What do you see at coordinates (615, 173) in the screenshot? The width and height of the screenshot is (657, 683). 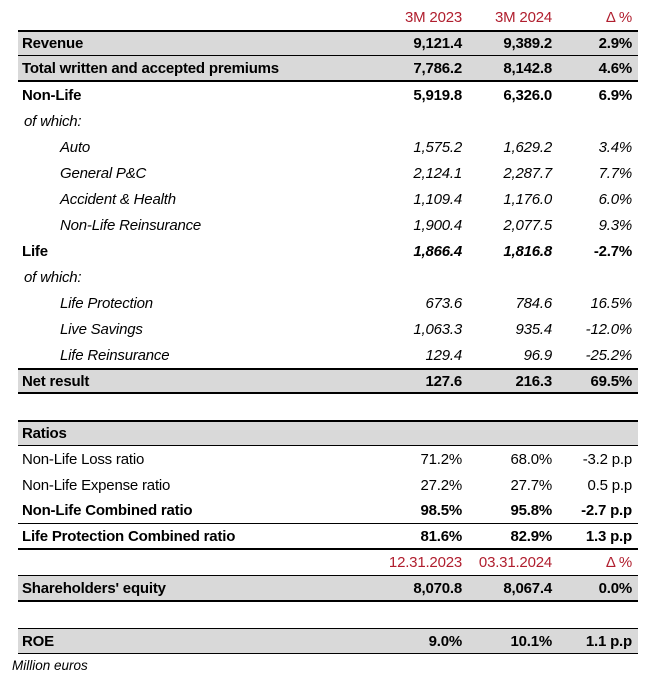 I see `row-general-pc-value-delta: 7.7%` at bounding box center [615, 173].